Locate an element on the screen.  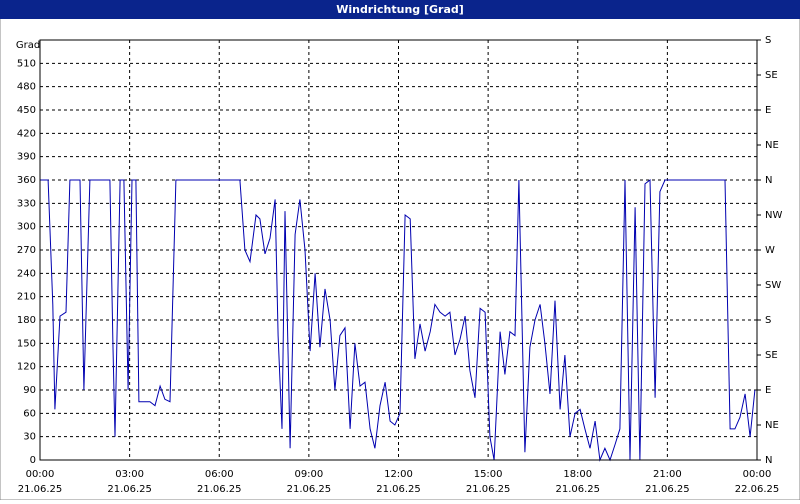
y-tick-label: 270 is located at coordinates (26, 250).